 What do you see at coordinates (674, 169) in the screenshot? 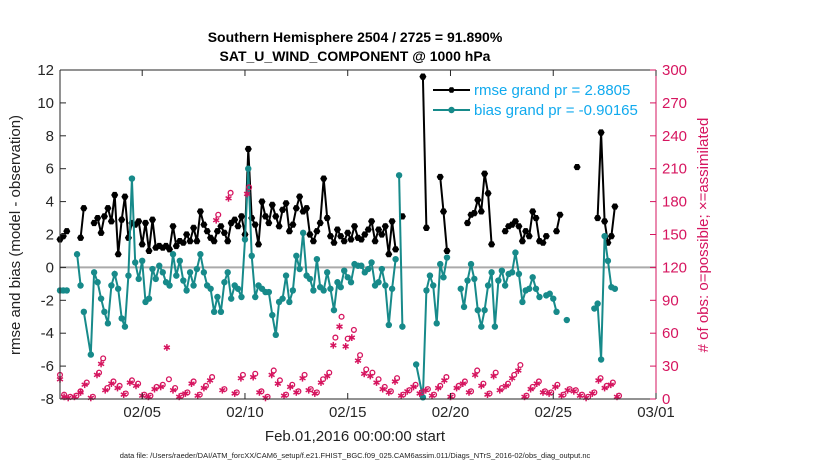
I see `y-right-tick-label: 210` at bounding box center [674, 169].